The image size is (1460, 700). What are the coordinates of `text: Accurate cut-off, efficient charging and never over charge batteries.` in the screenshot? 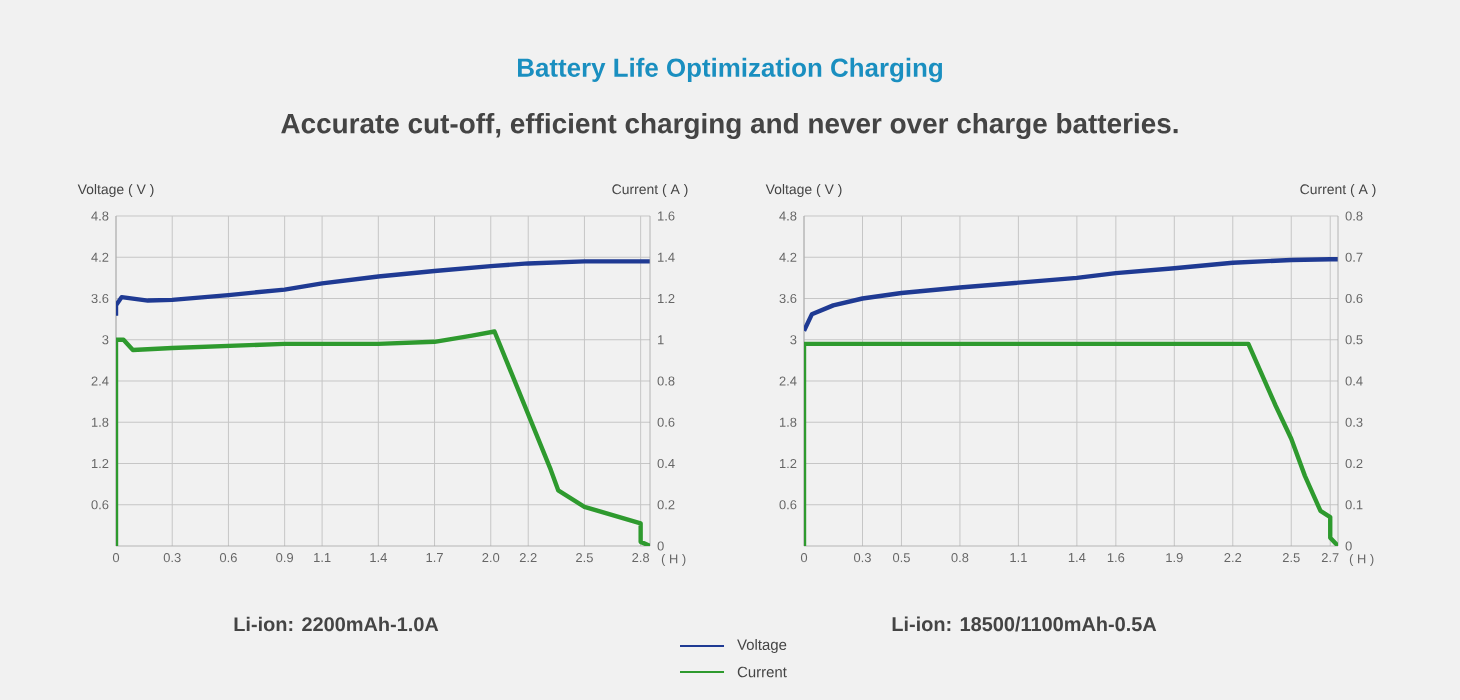 It's located at (729, 126).